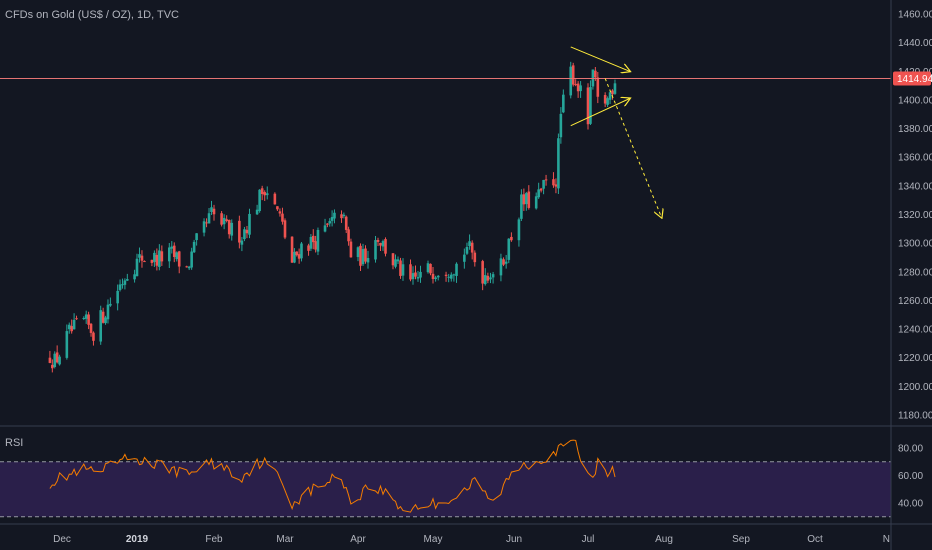 The width and height of the screenshot is (932, 550). What do you see at coordinates (14, 443) in the screenshot?
I see `rsi-label: RSI` at bounding box center [14, 443].